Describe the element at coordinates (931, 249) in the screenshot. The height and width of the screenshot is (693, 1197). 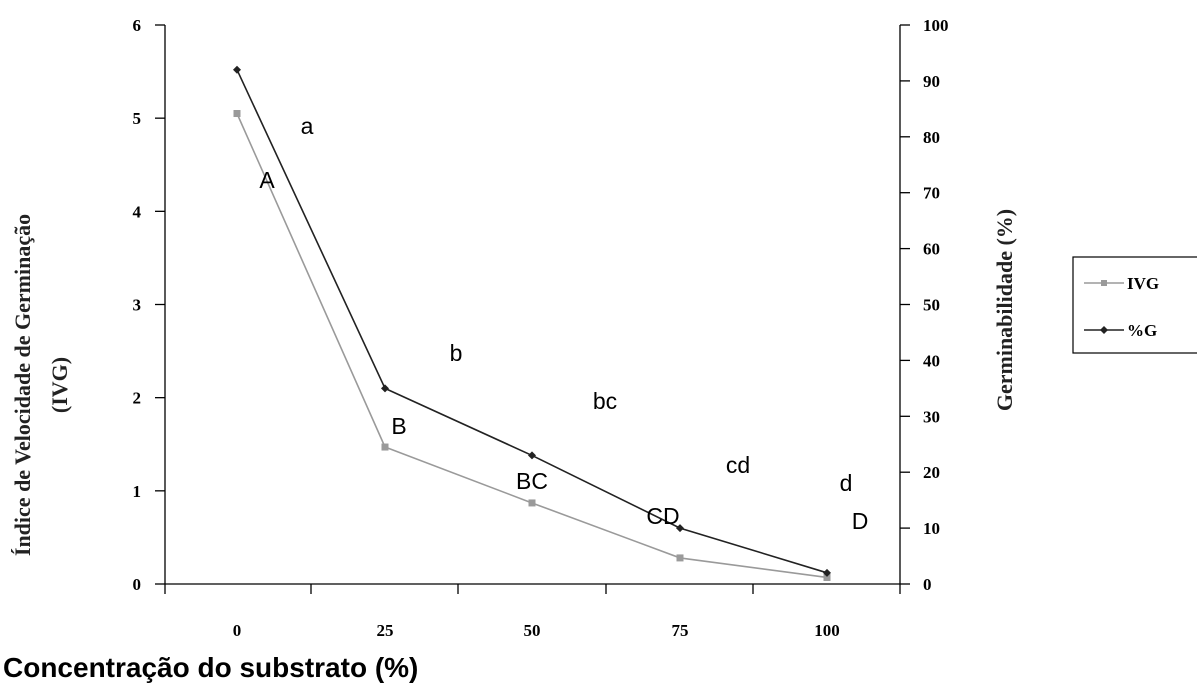
I see `y-right-tick-label: 60` at that location.